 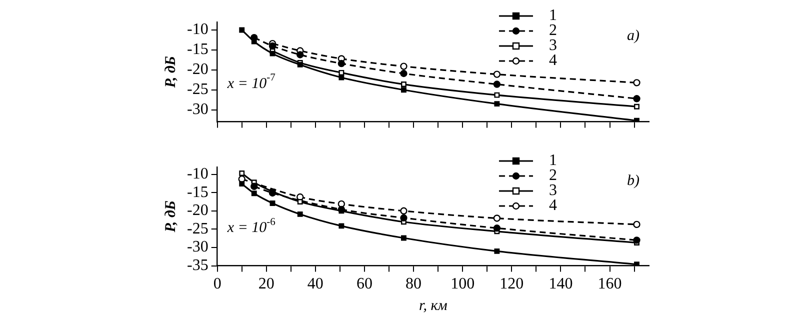 What do you see at coordinates (633, 180) in the screenshot?
I see `annotation: b)` at bounding box center [633, 180].